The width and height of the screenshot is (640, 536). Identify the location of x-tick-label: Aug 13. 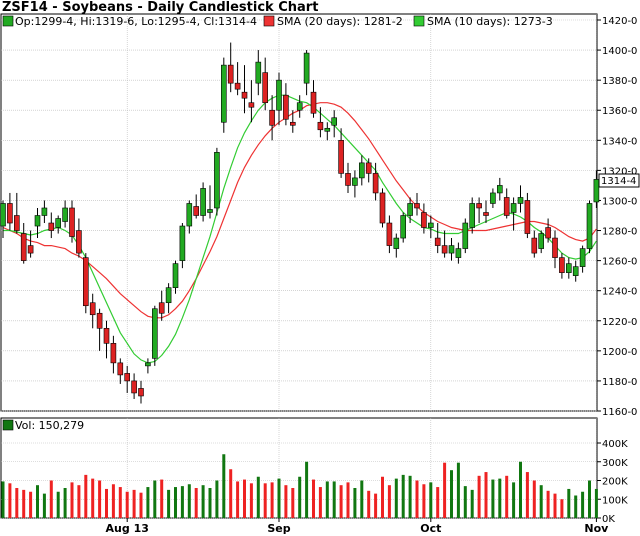
(127, 528).